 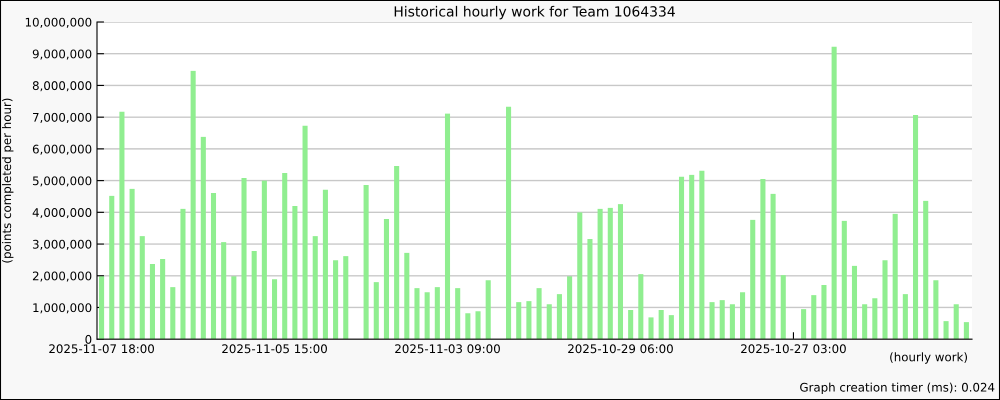 I want to click on y-tick-label: 3,000,000, so click(x=62, y=245).